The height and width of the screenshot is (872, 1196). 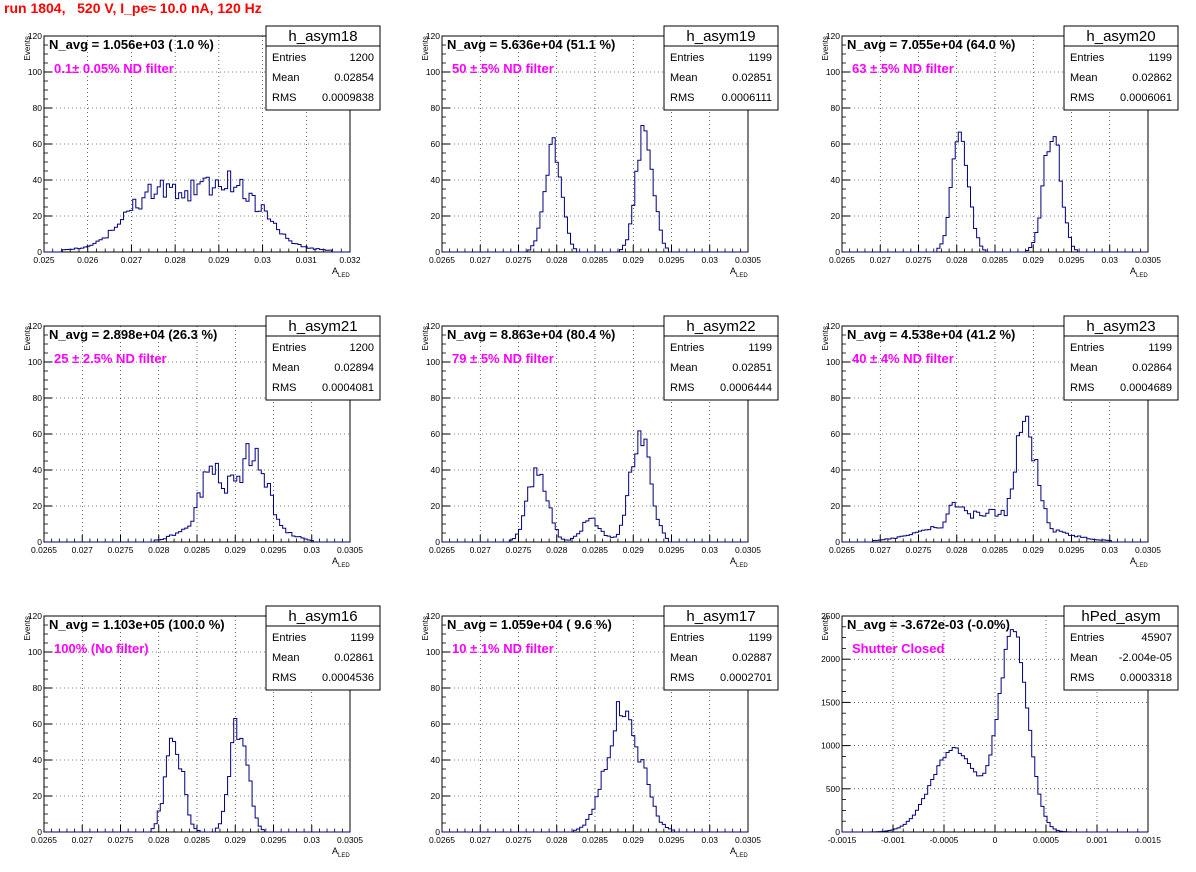 What do you see at coordinates (931, 334) in the screenshot?
I see `avg-label: N_avg = 4.538e+04 (41.2 %)` at bounding box center [931, 334].